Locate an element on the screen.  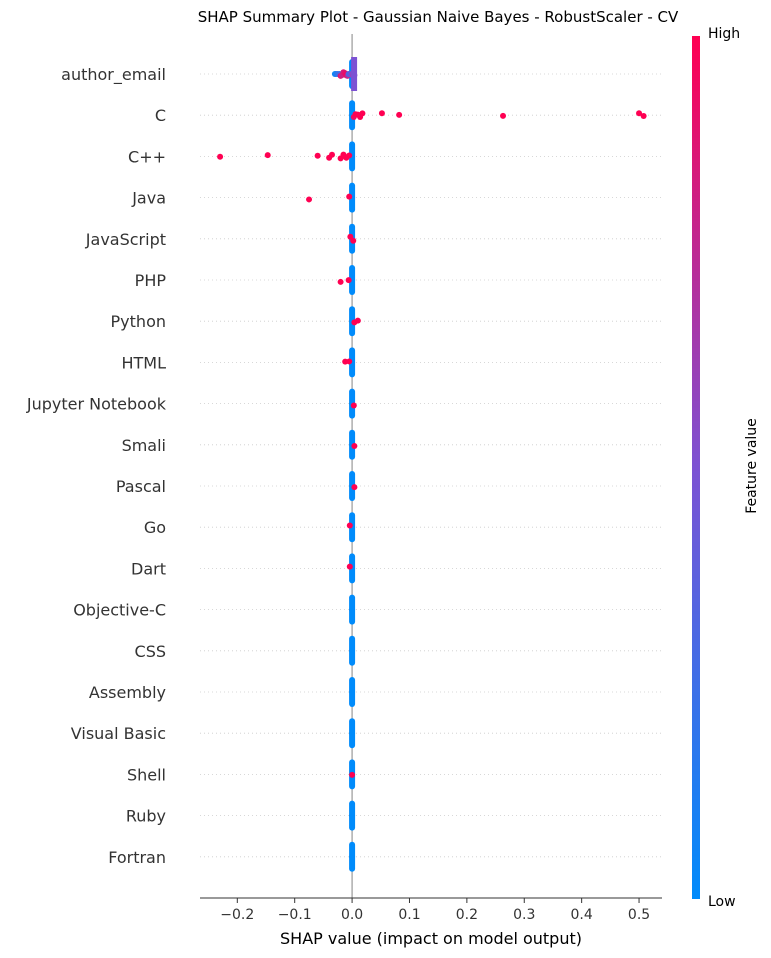
x-tick-label: 0.0 is located at coordinates (352, 915).